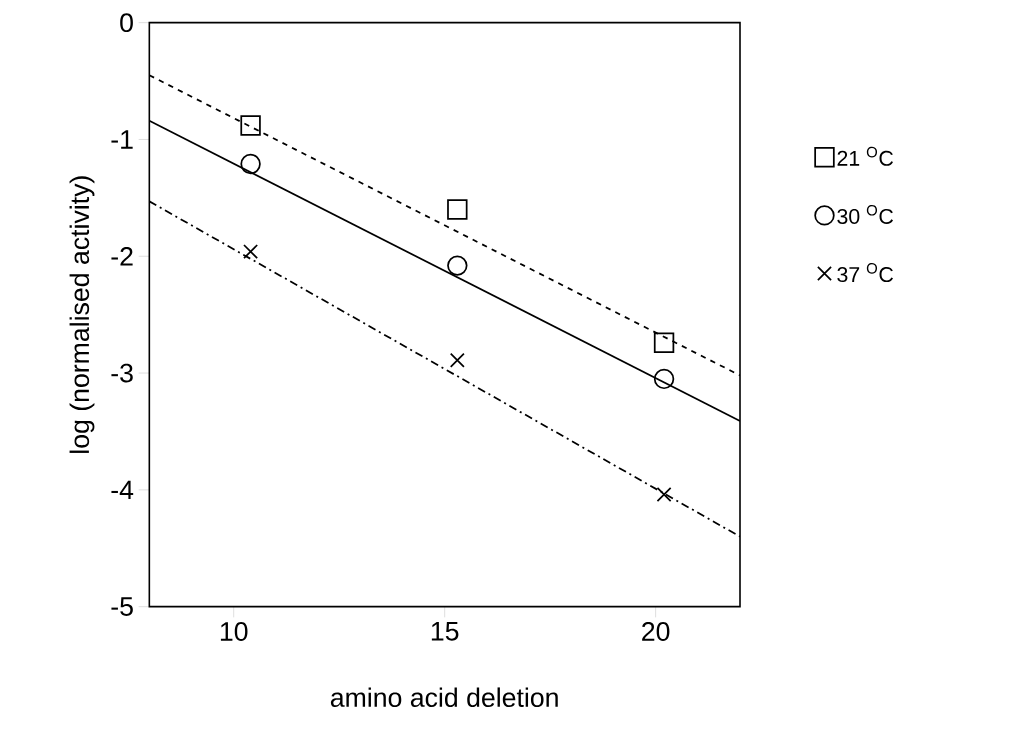  I want to click on y-tick-label: -2, so click(122, 256).